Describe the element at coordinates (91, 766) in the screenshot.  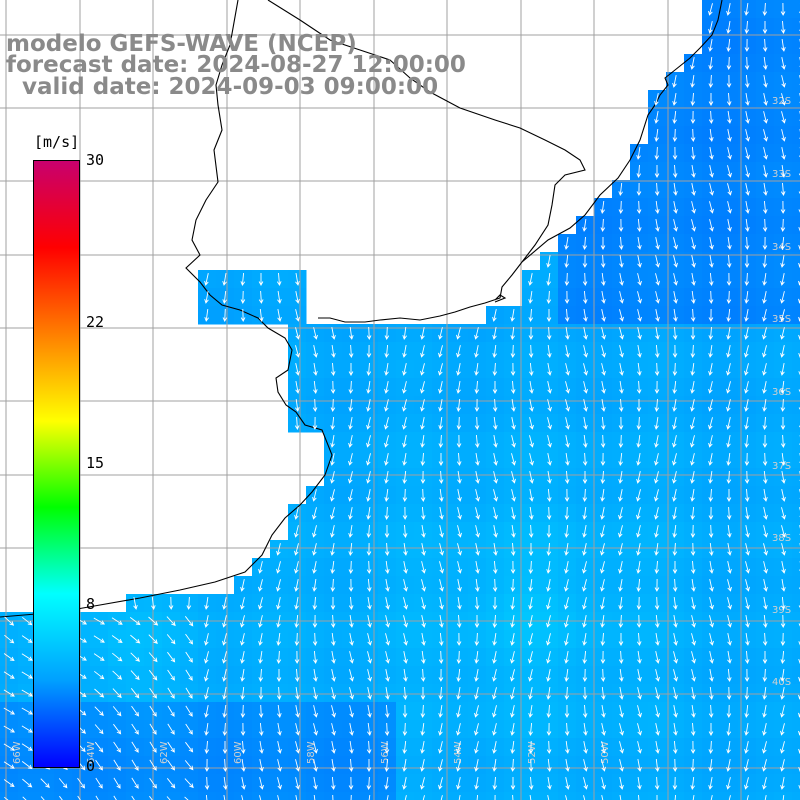
I see `colorbar-tick-label: 0` at that location.